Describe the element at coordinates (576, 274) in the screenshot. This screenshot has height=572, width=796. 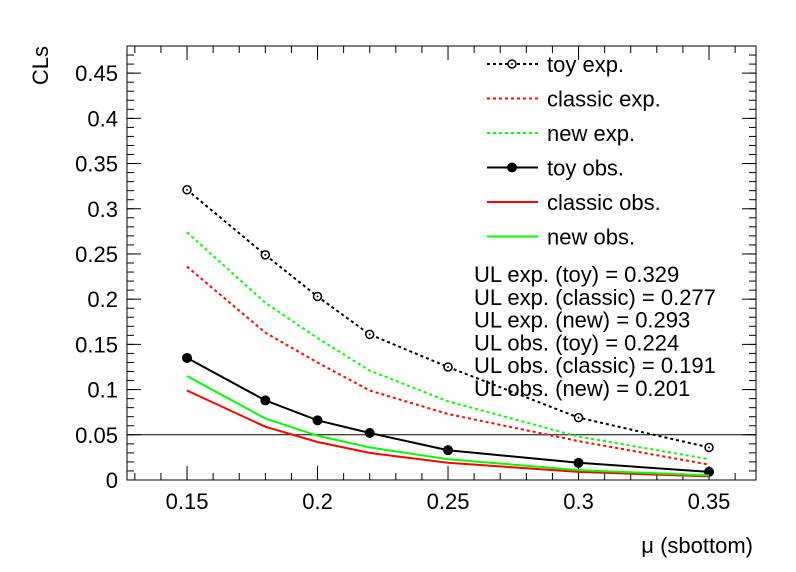
I see `upper-limit-annotation: UL exp. (toy) = 0.329` at that location.